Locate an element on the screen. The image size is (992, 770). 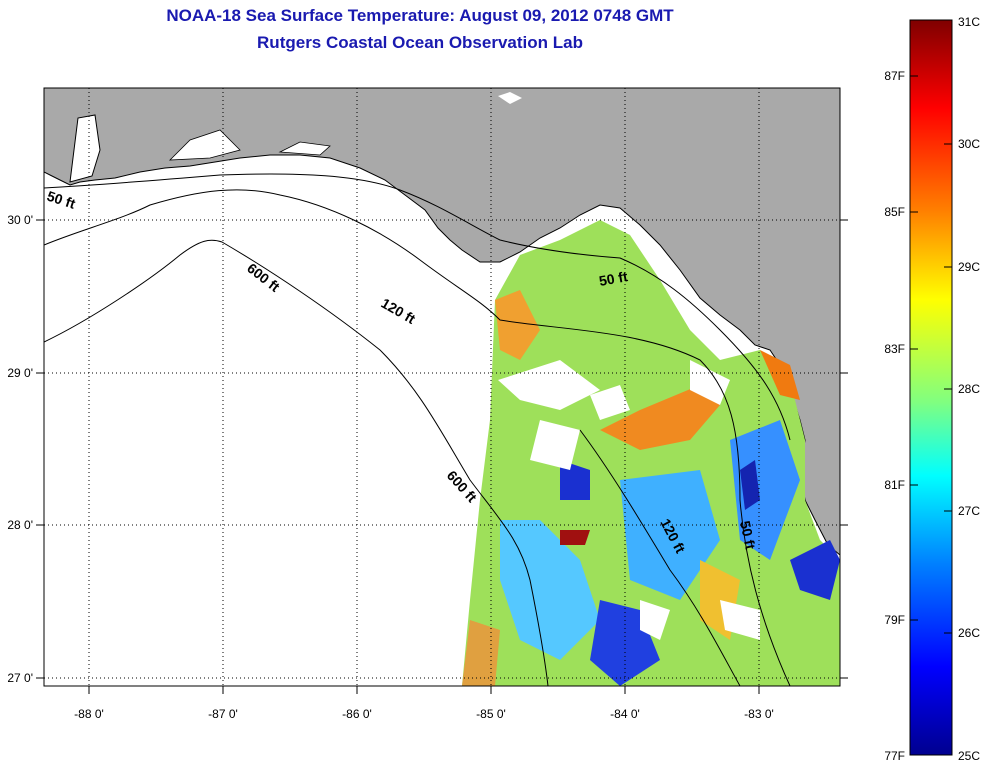
colorbar-f-label: 81F is located at coordinates (894, 485).